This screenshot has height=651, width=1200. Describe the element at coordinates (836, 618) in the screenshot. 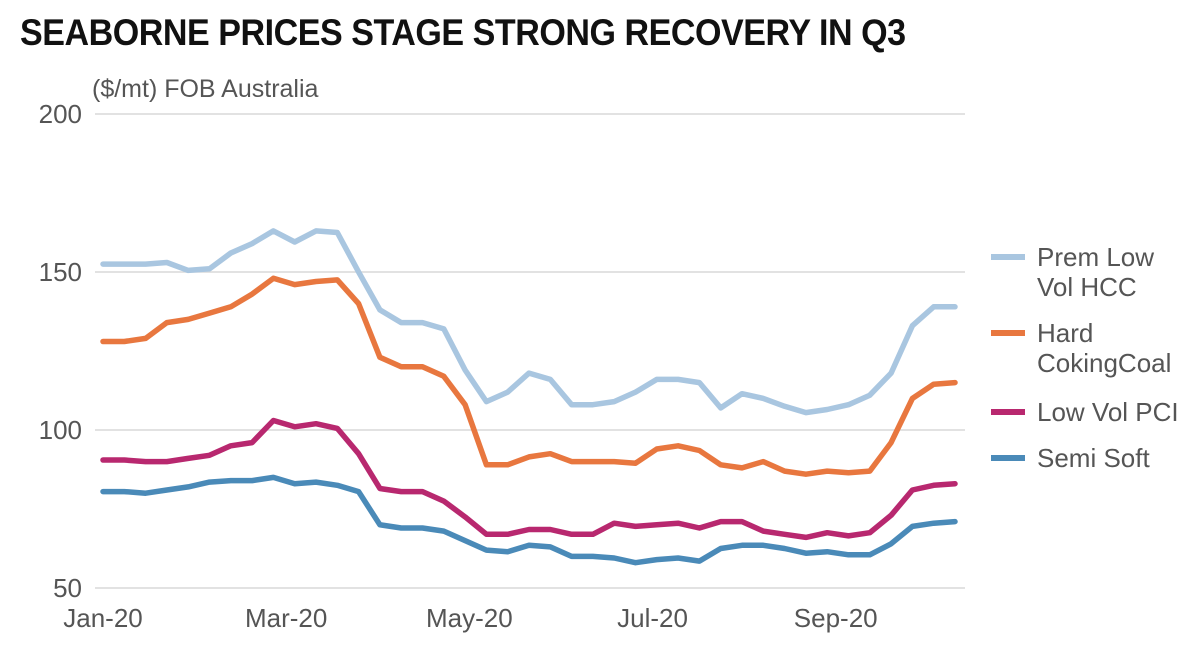

I see `x-tick-label: Sep-20` at that location.